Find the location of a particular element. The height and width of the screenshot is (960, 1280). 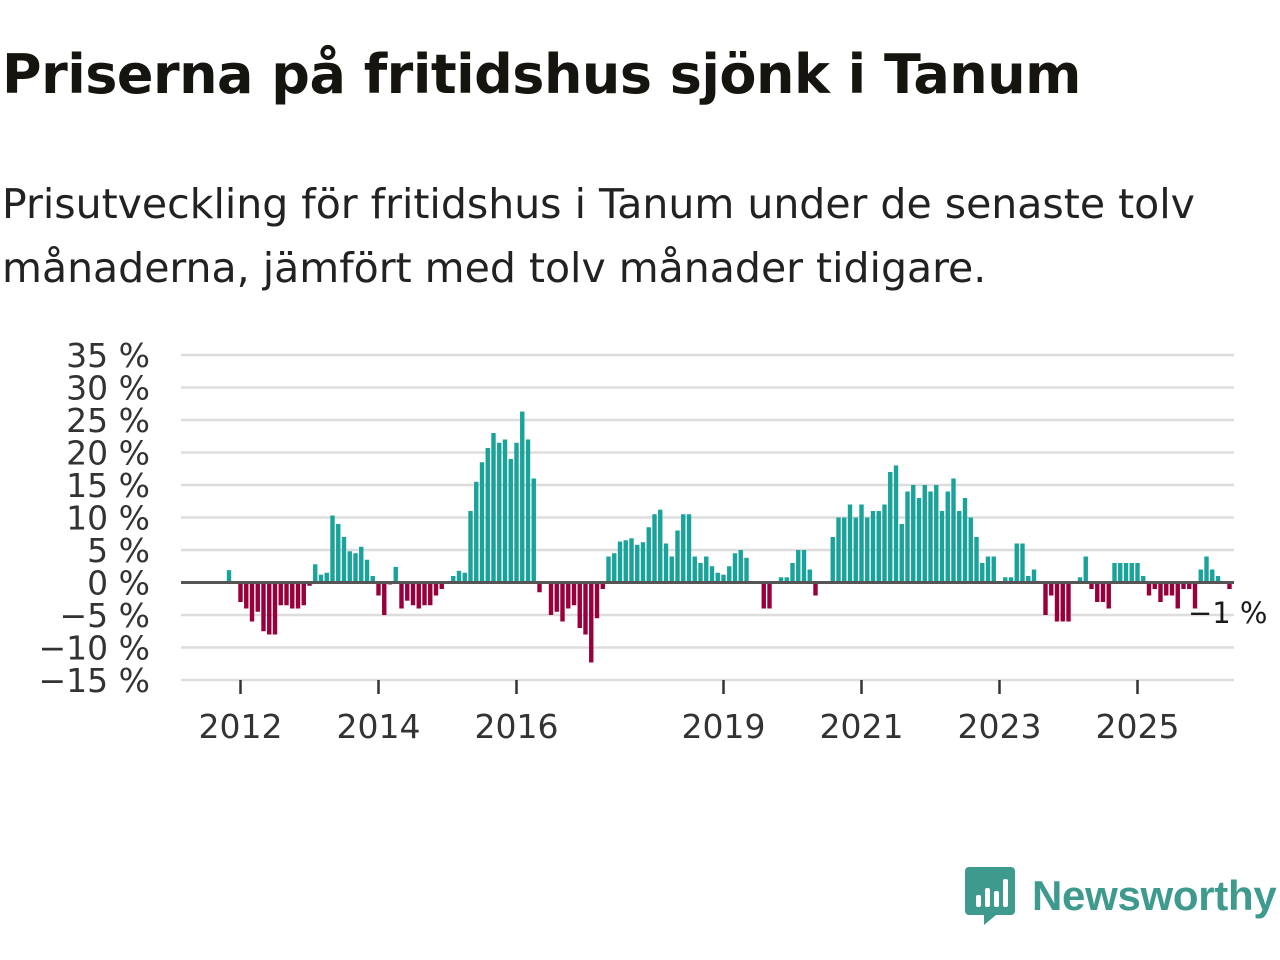

newsworthy-logo-icon is located at coordinates (990, 896).